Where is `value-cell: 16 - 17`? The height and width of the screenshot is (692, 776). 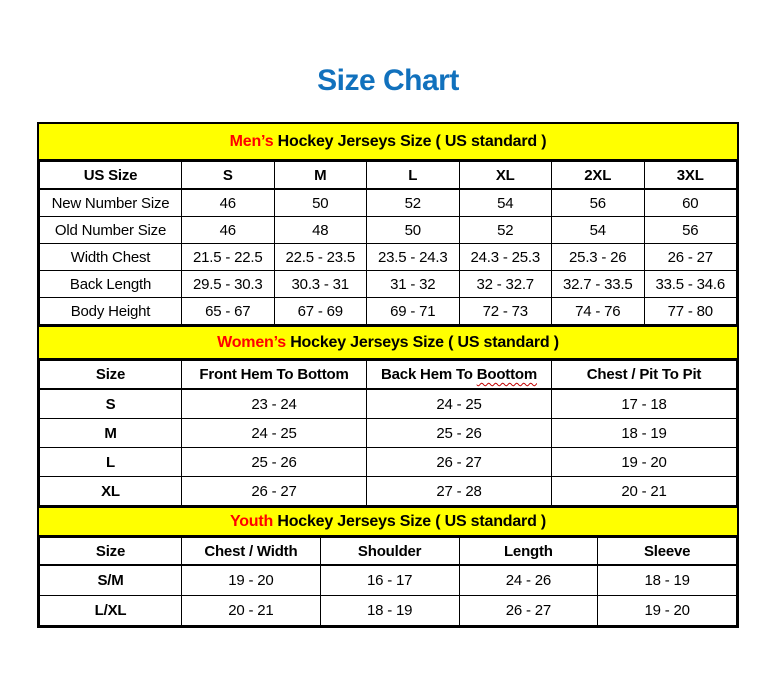 value-cell: 16 - 17 is located at coordinates (389, 580).